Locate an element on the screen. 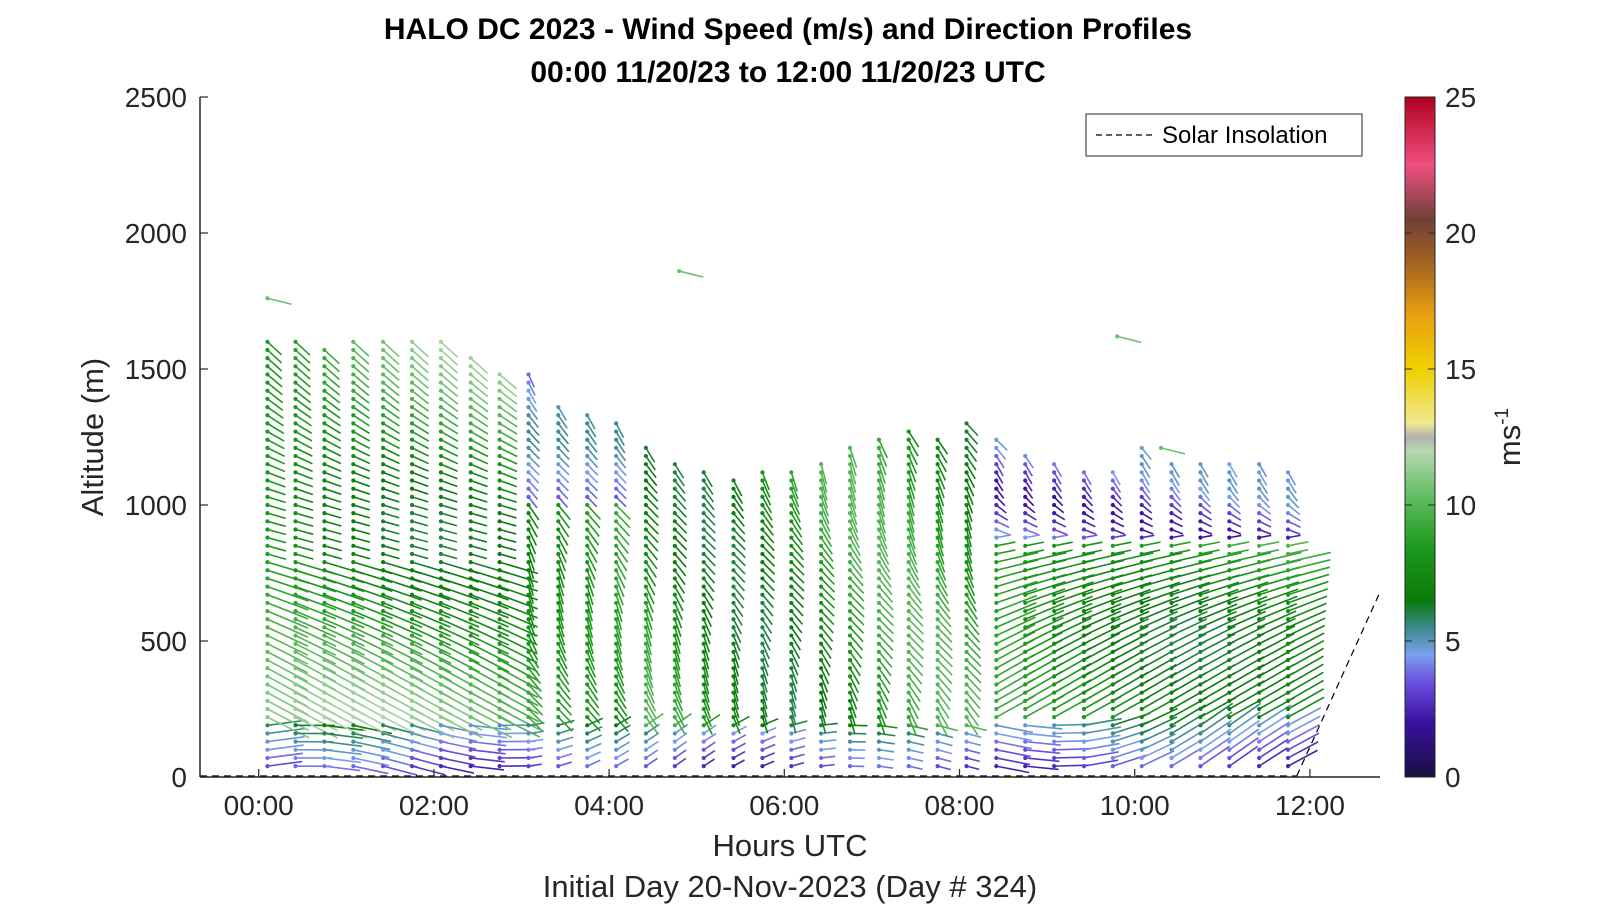  x-axis-label: Hours UTC is located at coordinates (789, 845).